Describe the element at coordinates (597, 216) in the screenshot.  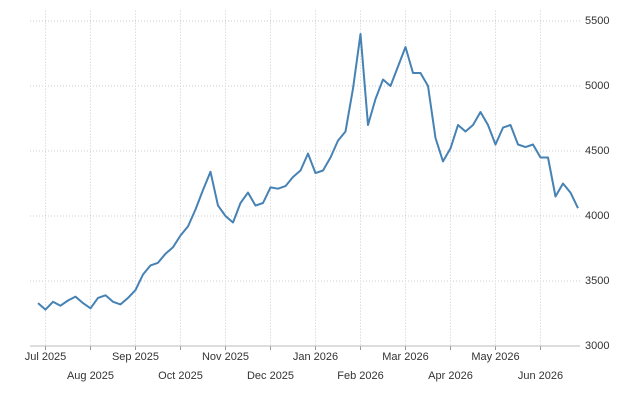
I see `y-tick-label: 4000` at that location.